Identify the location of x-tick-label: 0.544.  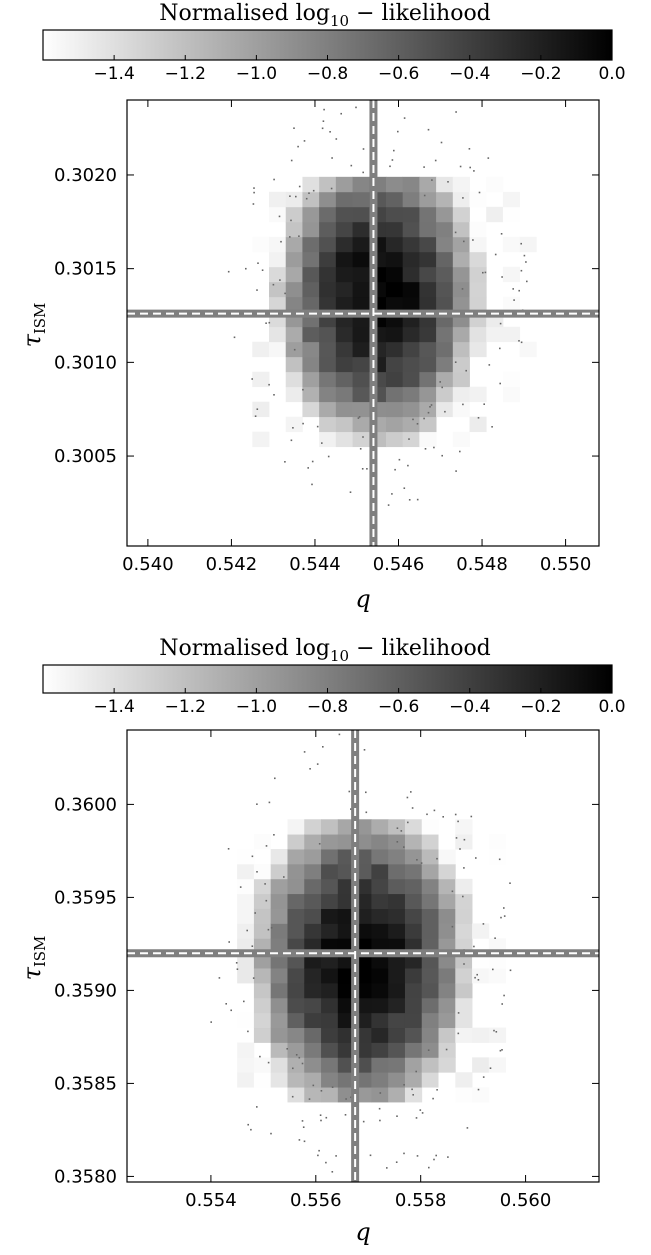
(315, 564).